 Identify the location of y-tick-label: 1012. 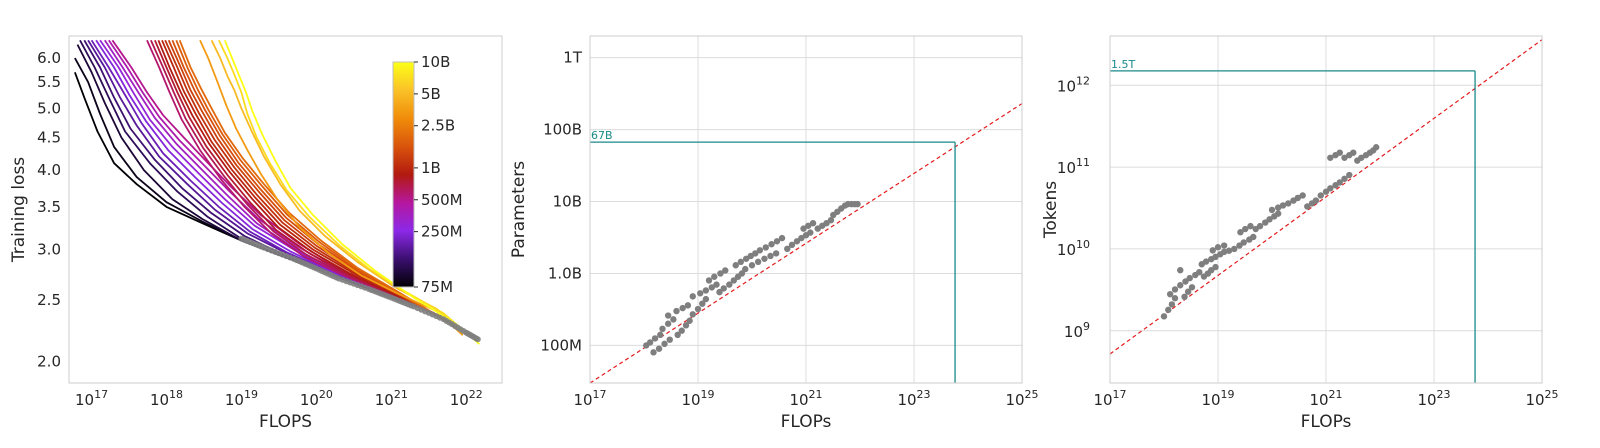
(1073, 84).